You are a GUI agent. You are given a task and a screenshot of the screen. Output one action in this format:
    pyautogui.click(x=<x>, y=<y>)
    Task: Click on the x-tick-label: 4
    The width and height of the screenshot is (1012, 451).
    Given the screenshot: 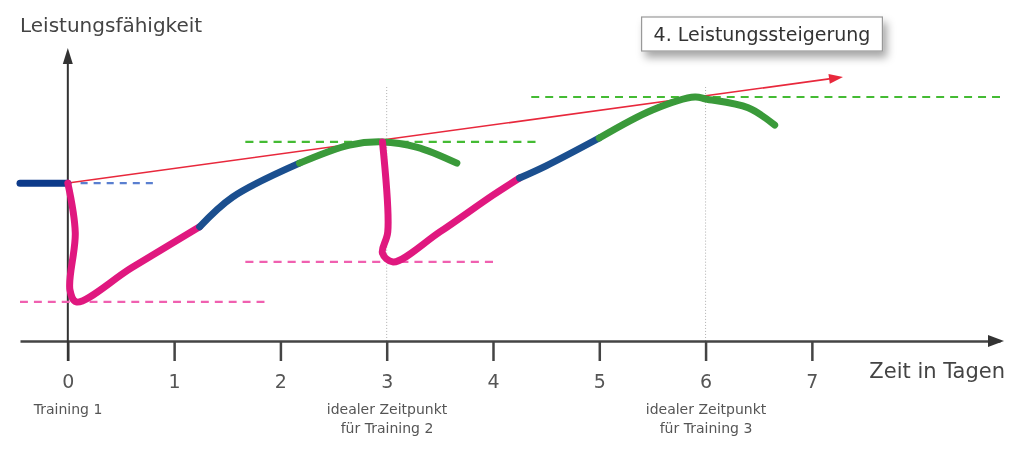 What is the action you would take?
    pyautogui.click(x=493, y=381)
    